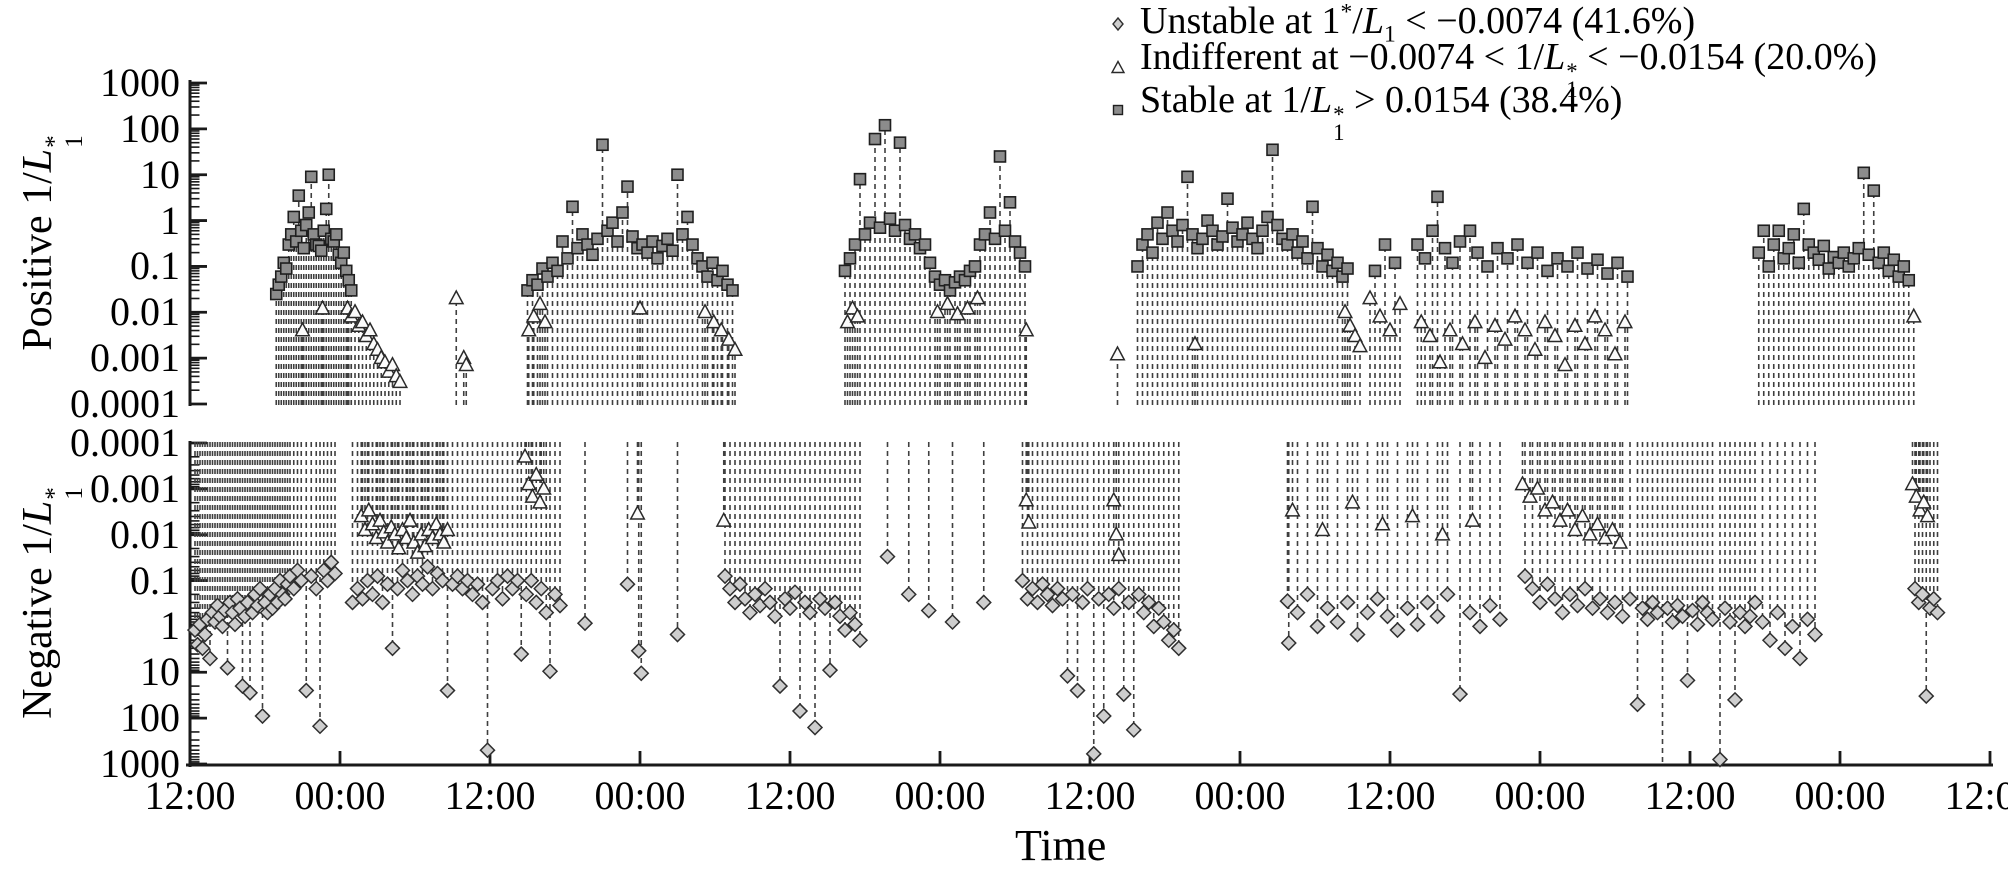 The height and width of the screenshot is (870, 2008). Describe the element at coordinates (170, 220) in the screenshot. I see `y-tick-label: 1` at that location.